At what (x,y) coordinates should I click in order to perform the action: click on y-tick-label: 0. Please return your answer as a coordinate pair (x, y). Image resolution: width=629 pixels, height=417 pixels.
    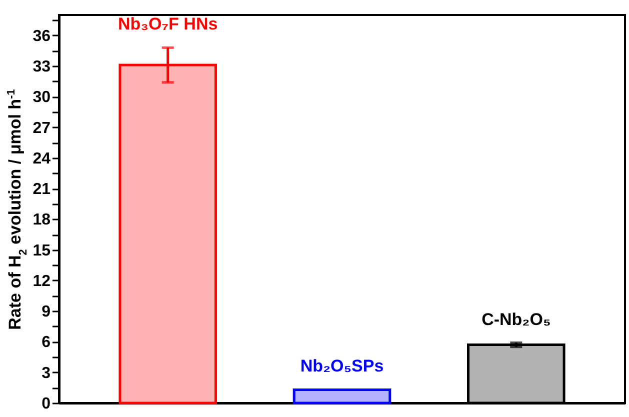
    Looking at the image, I should click on (46, 404).